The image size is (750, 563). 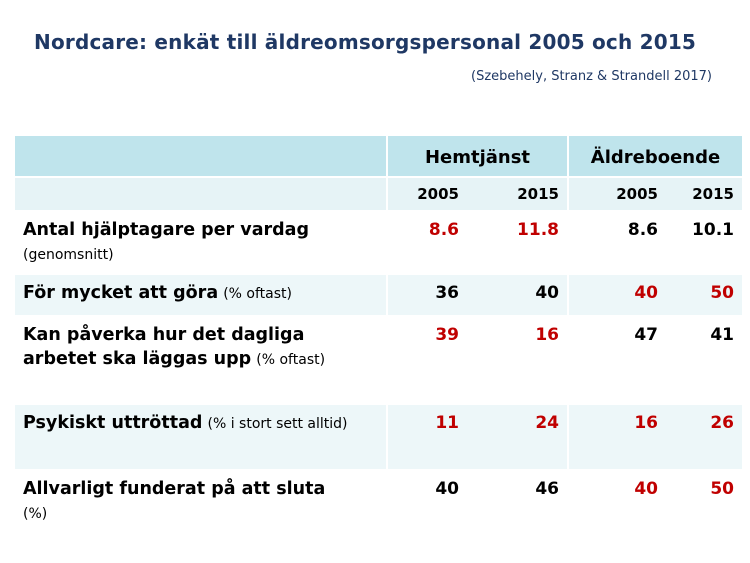 What do you see at coordinates (277, 424) in the screenshot?
I see `row-label-note: (% i stort sett alltid)` at bounding box center [277, 424].